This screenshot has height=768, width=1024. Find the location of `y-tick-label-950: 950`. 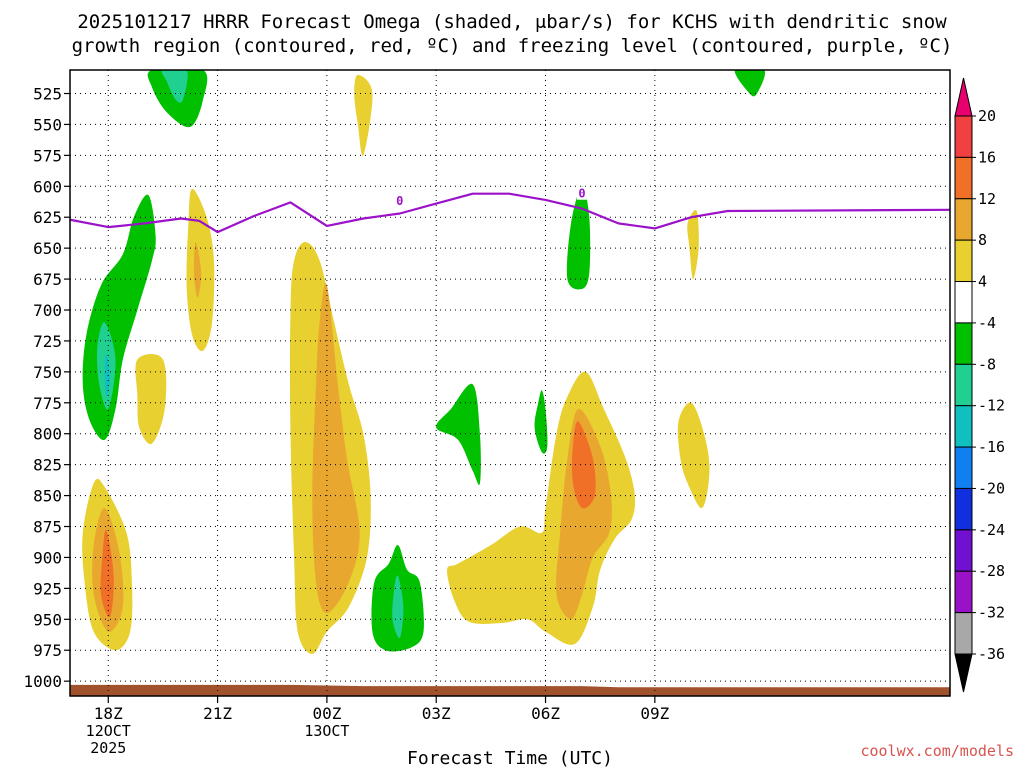

y-tick-label-950: 950 is located at coordinates (47, 619).